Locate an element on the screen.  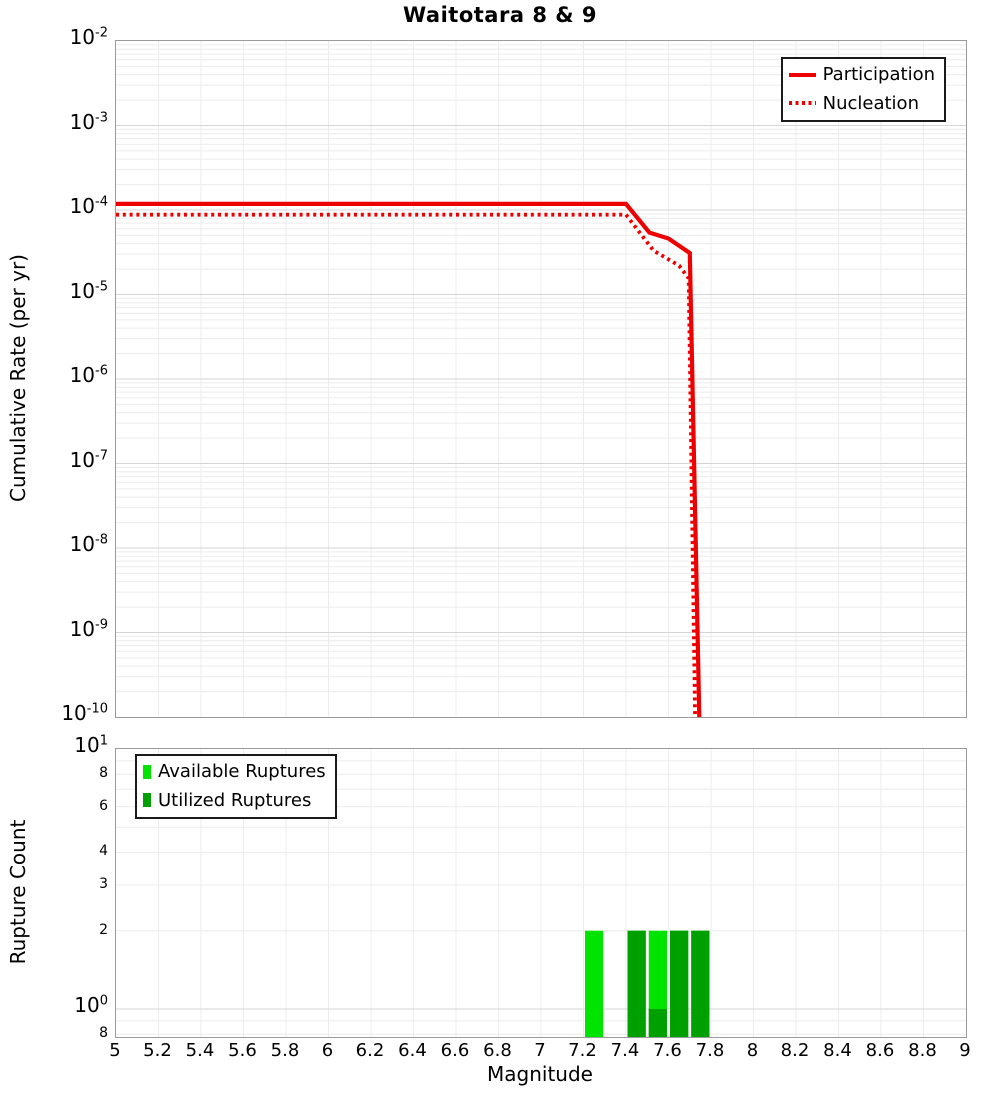
x-tick-label: 6.2 is located at coordinates (370, 1050).